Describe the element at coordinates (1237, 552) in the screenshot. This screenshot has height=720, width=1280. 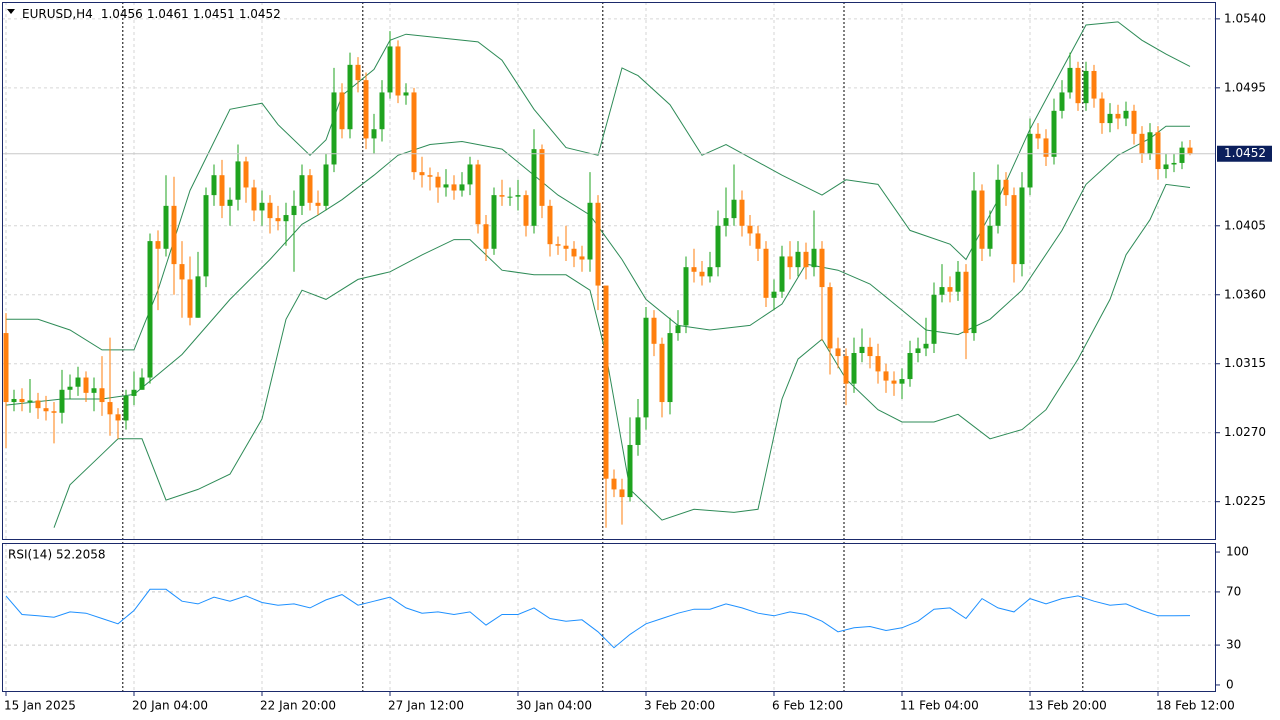
I see `y-tick-label: 100` at that location.